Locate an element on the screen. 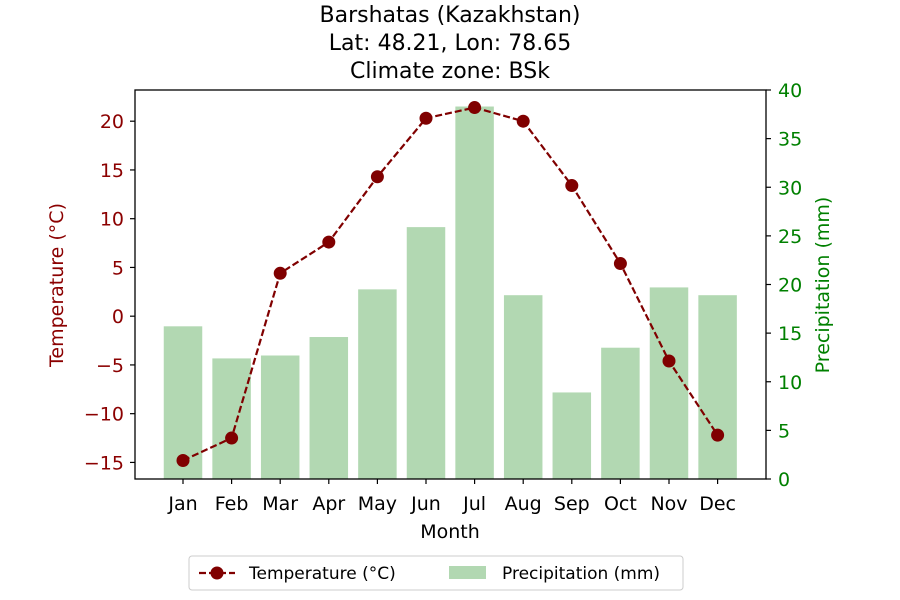 Image resolution: width=900 pixels, height=600 pixels. legend: Temperature (°C) Precipitation (mm) is located at coordinates (436, 573).